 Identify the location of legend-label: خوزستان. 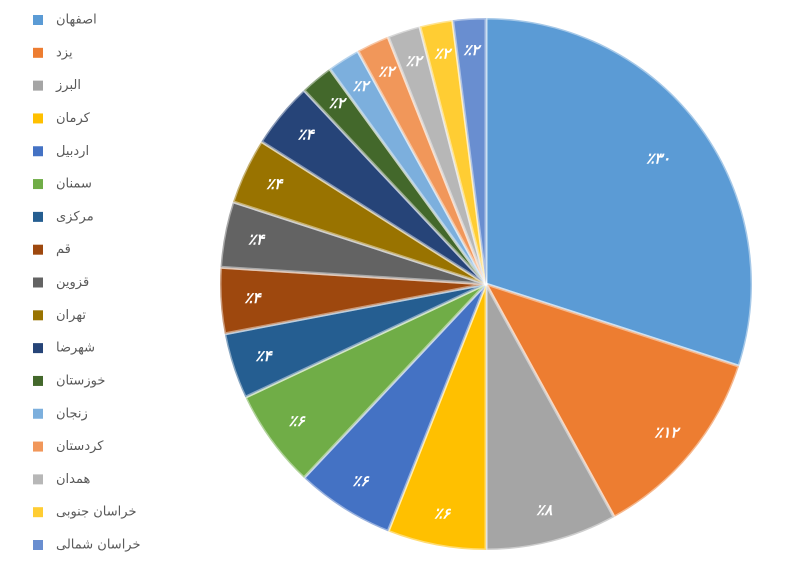
(80, 380).